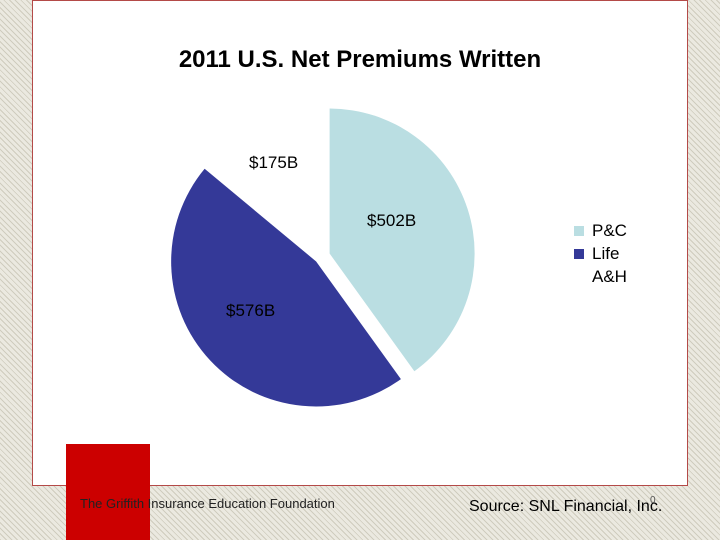 This screenshot has height=540, width=720. Describe the element at coordinates (263, 176) in the screenshot. I see `slice-ah` at that location.